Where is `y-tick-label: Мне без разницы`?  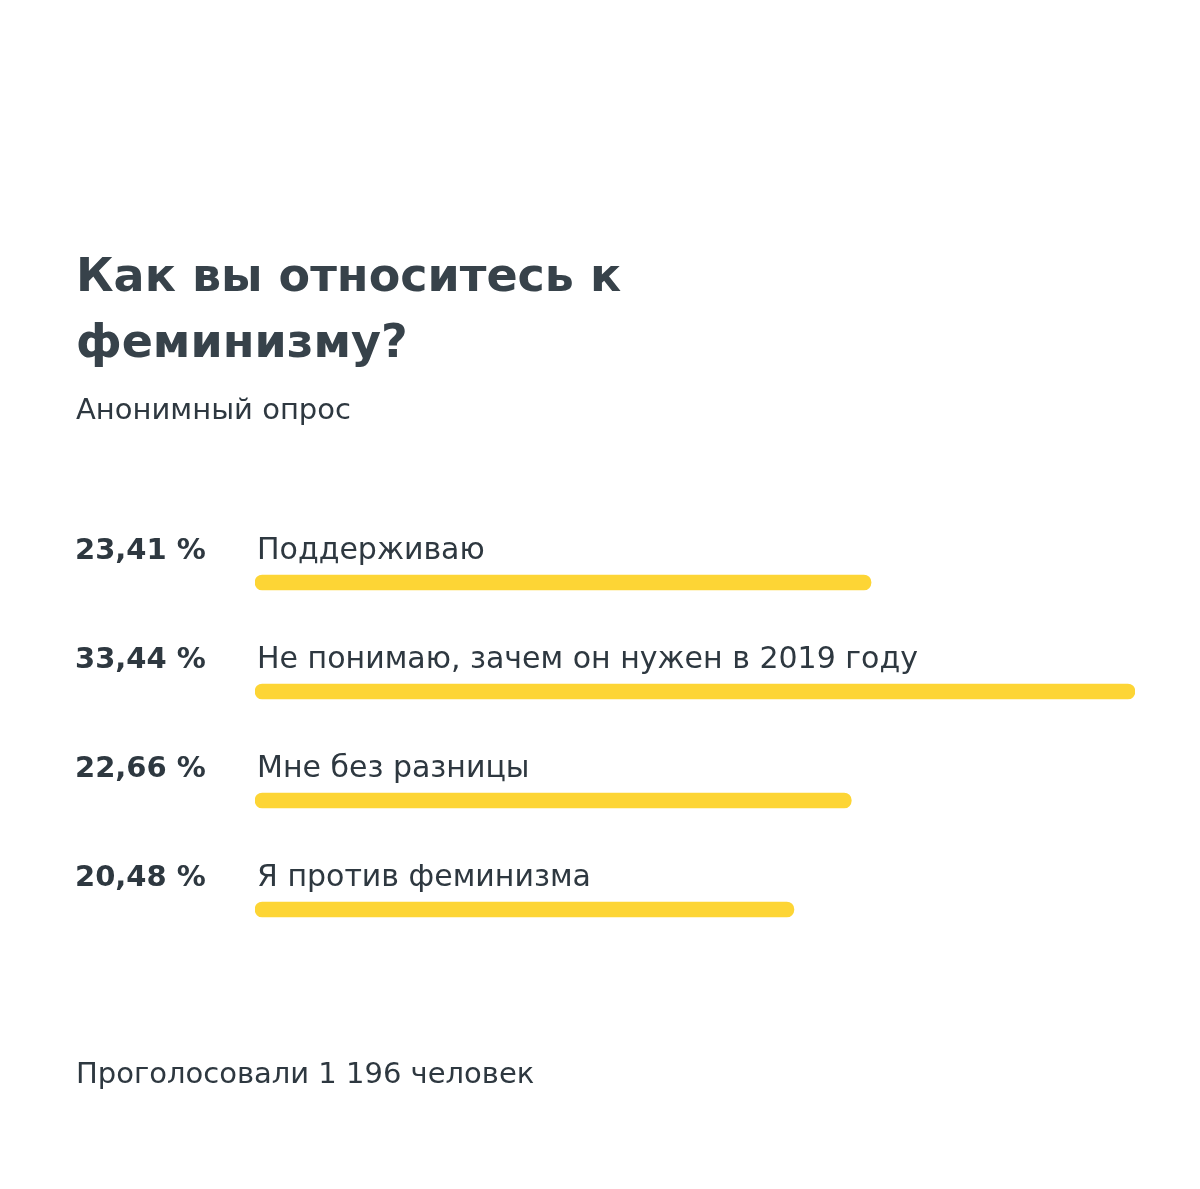 y-tick-label: Мне без разницы is located at coordinates (393, 766).